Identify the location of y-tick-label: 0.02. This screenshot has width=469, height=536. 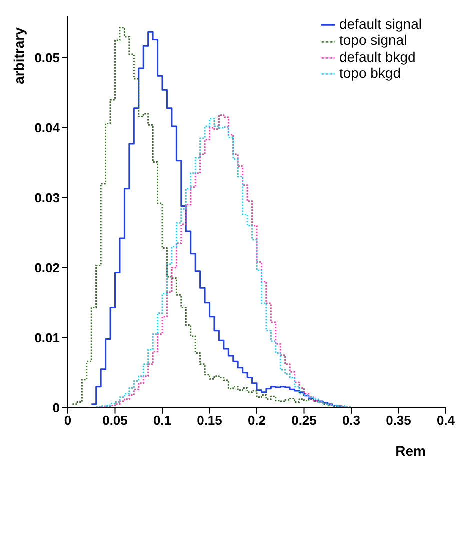
(47, 268).